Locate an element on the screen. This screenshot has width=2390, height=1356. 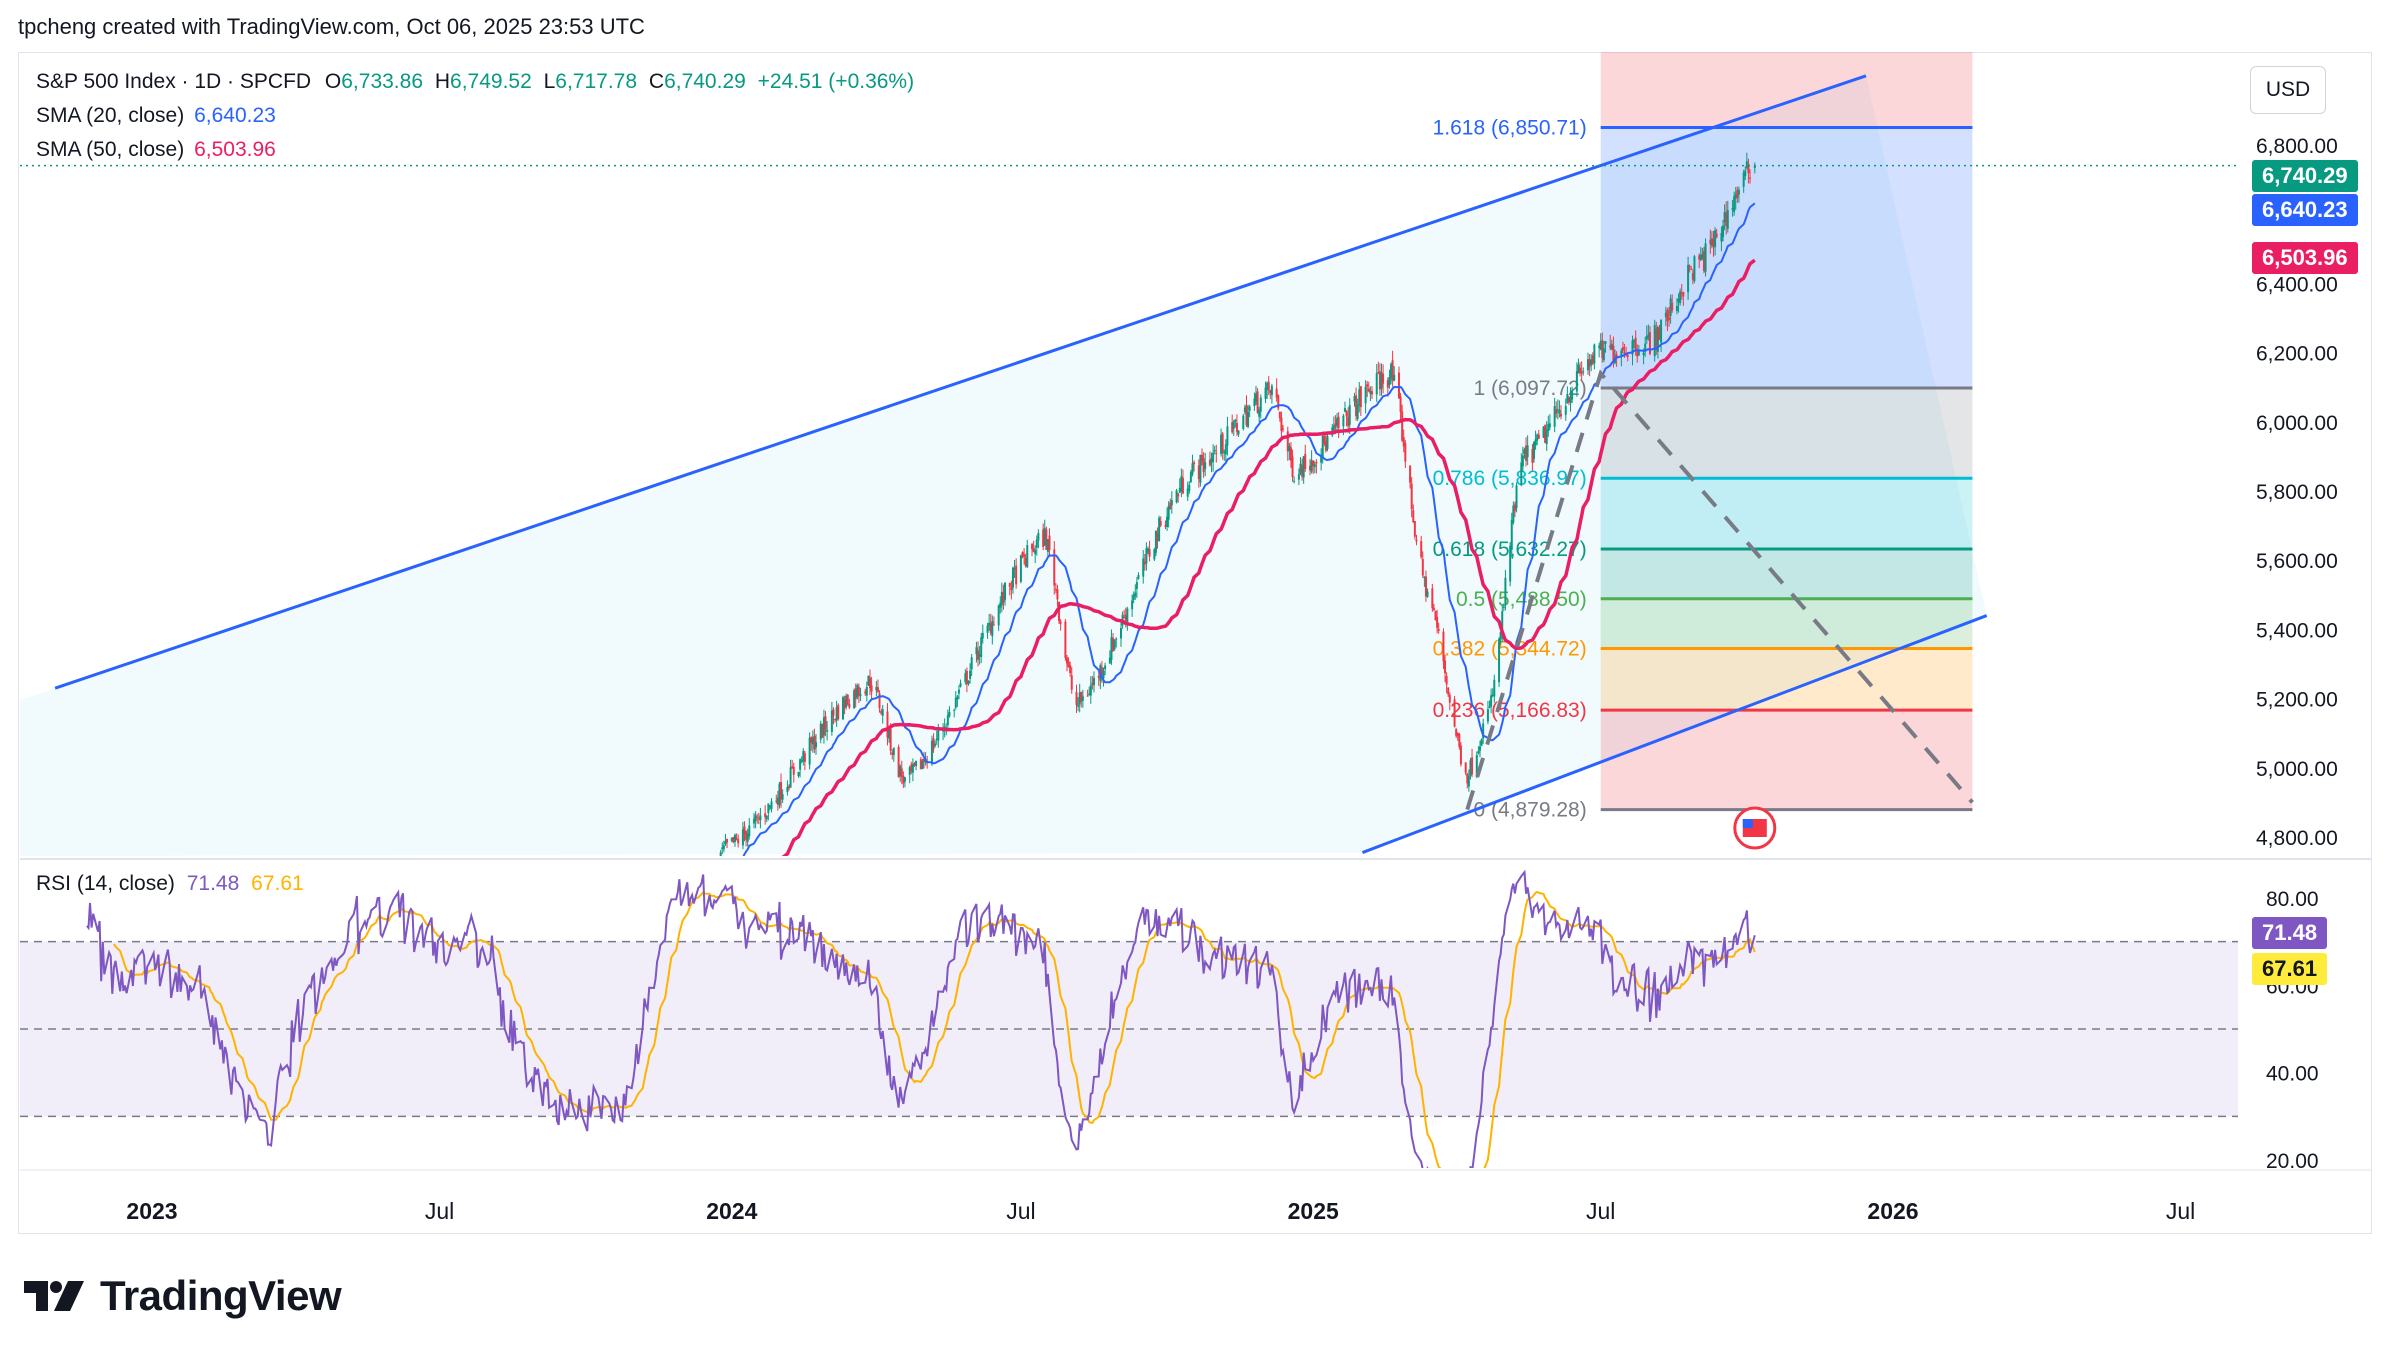
rsi-legend: RSI (14, close) 71.48 67.61 is located at coordinates (170, 884).